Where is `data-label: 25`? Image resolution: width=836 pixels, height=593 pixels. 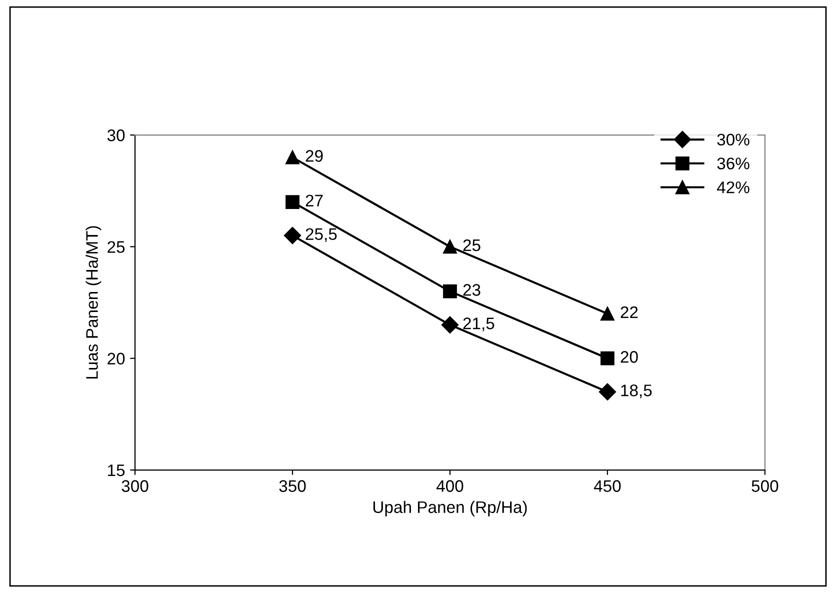
data-label: 25 is located at coordinates (471, 245).